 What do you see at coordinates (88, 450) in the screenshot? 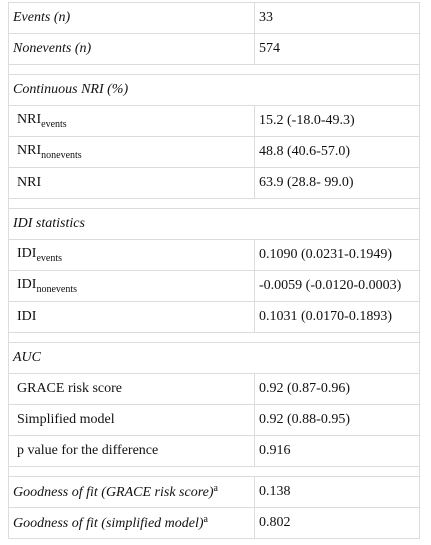
I see `row-label: p value for the difference` at bounding box center [88, 450].